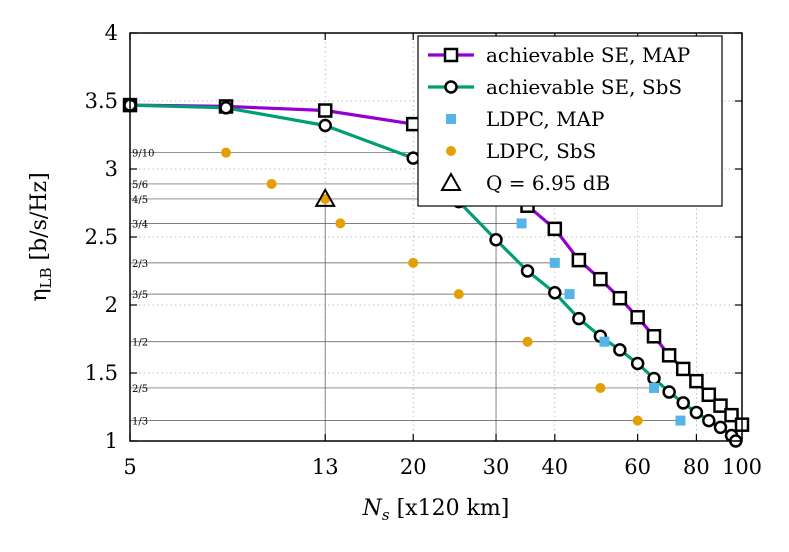 This screenshot has height=552, width=789. I want to click on rate-label: 4/5, so click(140, 200).